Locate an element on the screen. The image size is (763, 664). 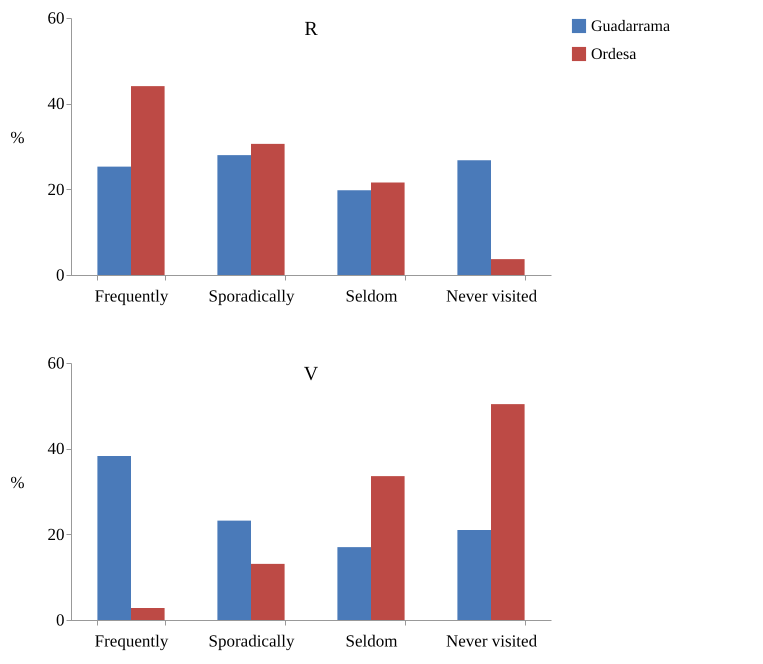
legend-label: Guadarrama is located at coordinates (630, 26).